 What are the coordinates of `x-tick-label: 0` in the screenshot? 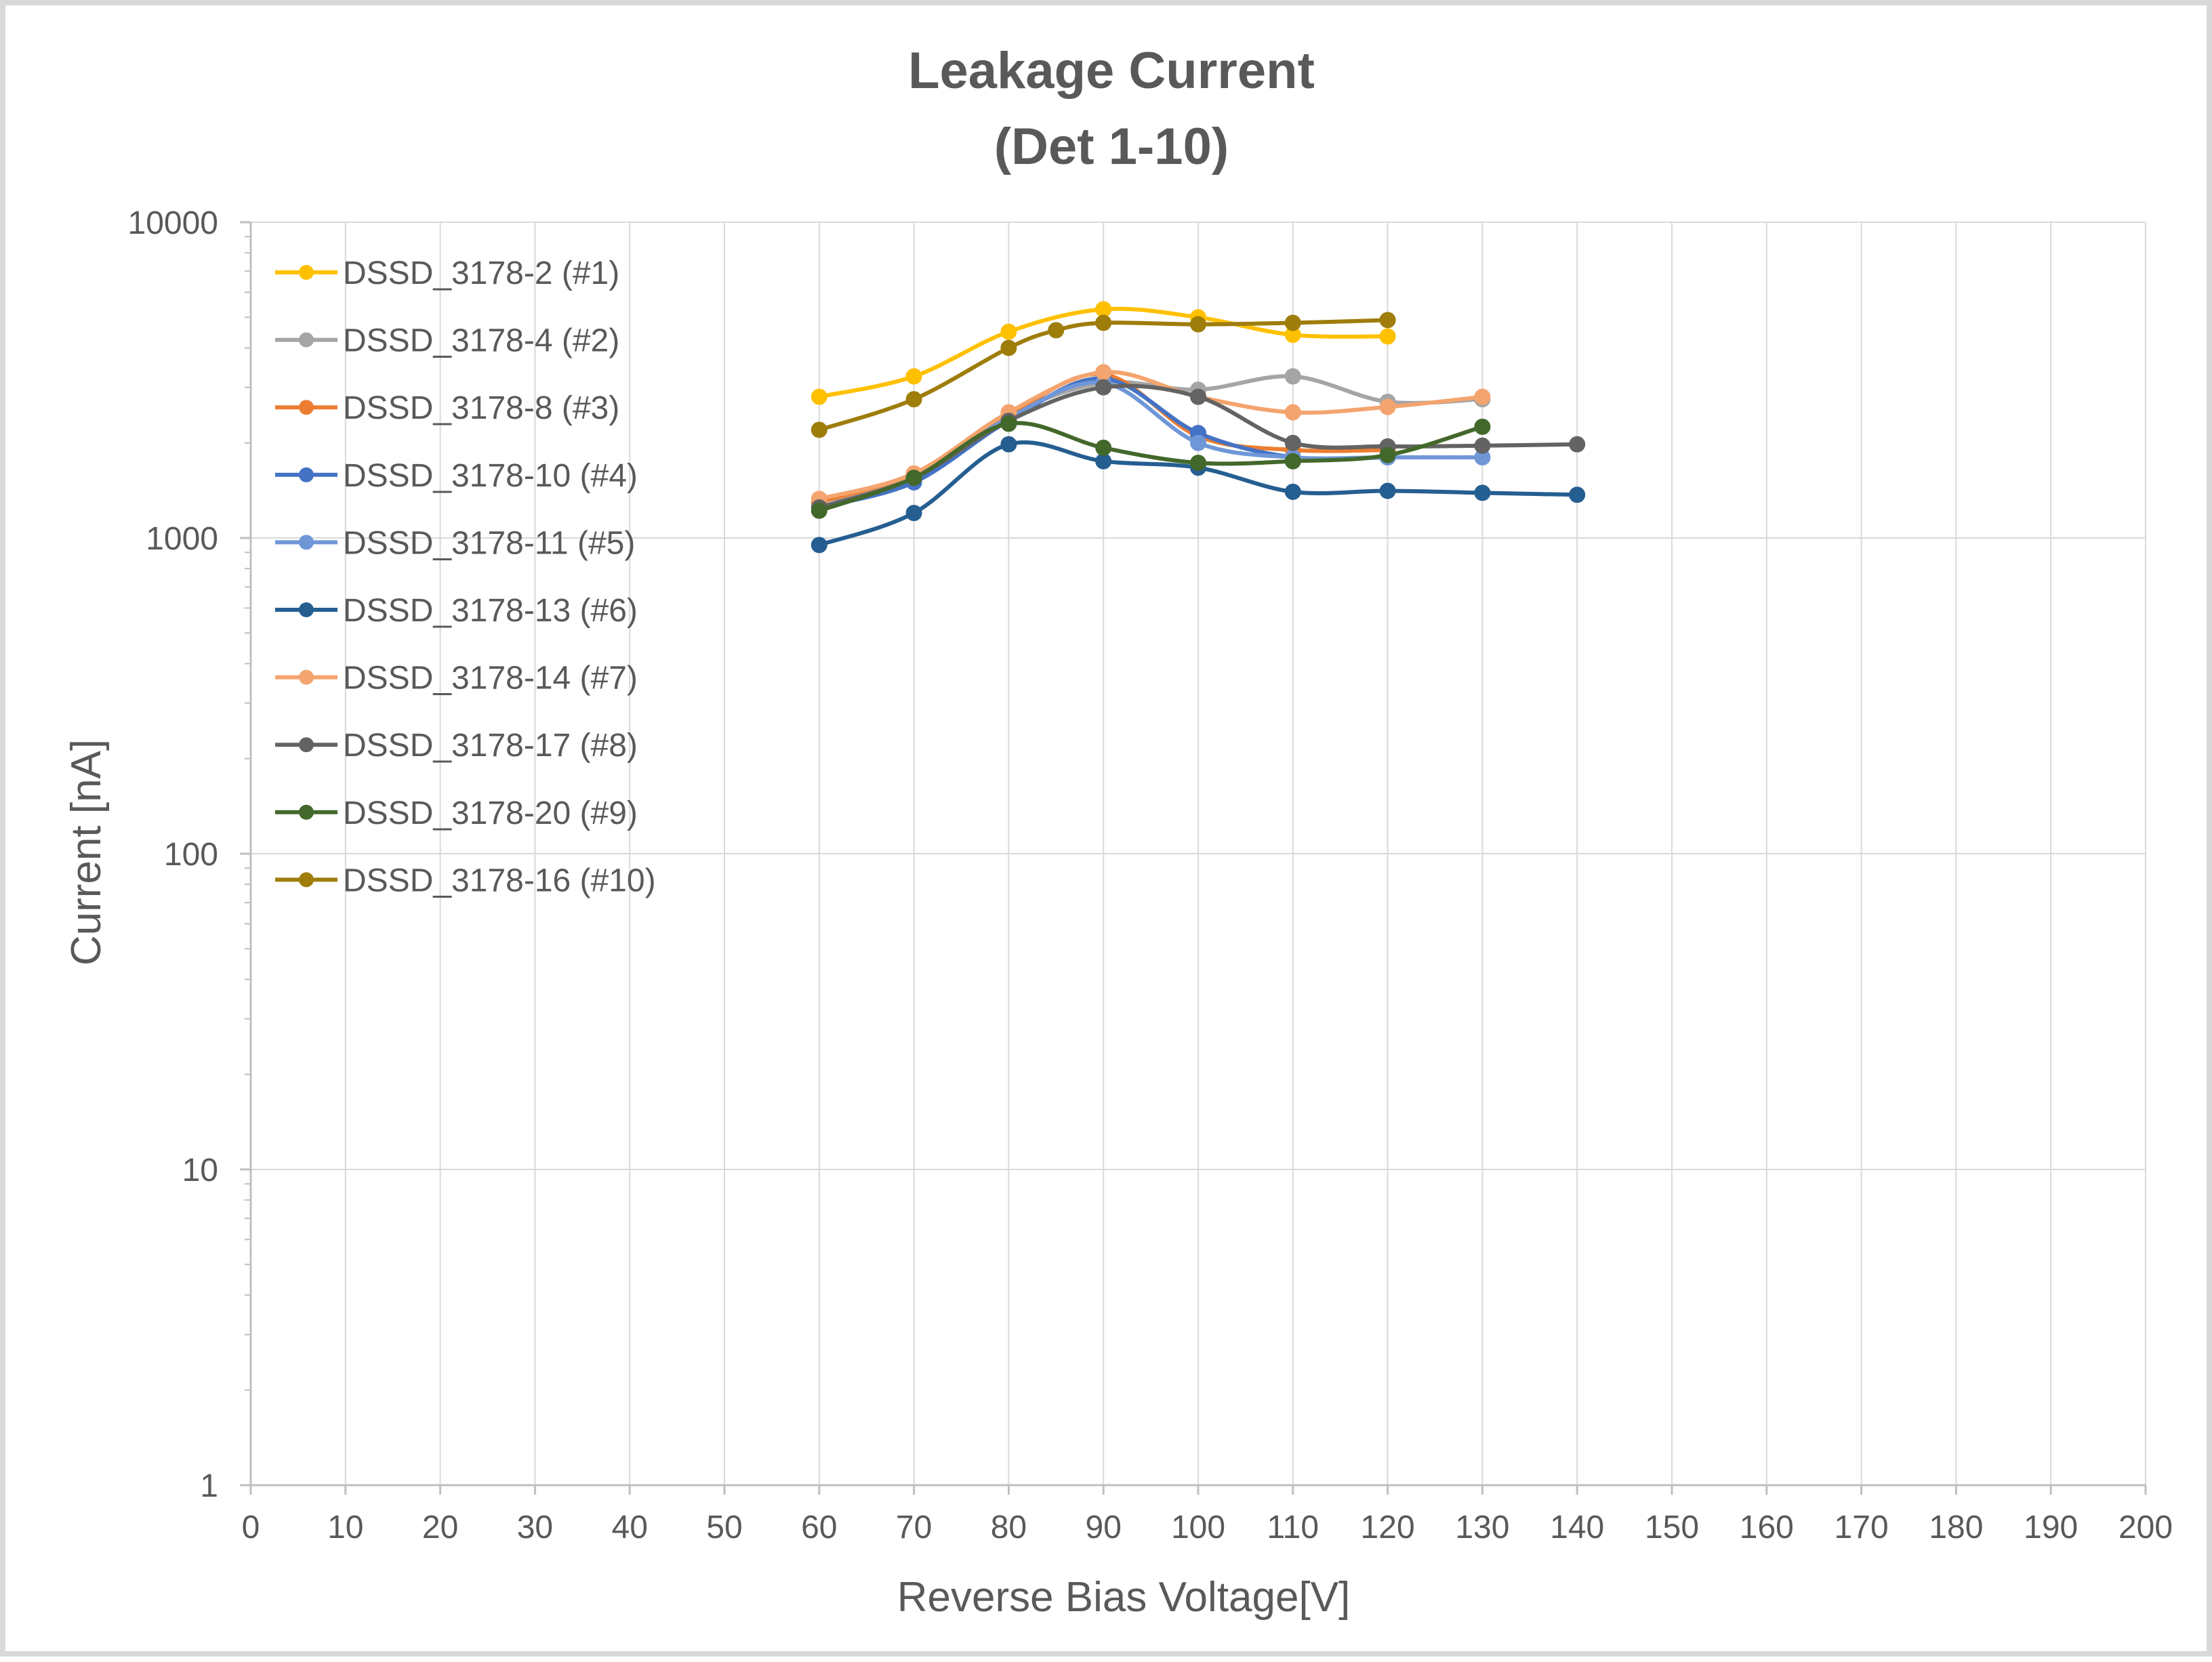 It's located at (251, 1527).